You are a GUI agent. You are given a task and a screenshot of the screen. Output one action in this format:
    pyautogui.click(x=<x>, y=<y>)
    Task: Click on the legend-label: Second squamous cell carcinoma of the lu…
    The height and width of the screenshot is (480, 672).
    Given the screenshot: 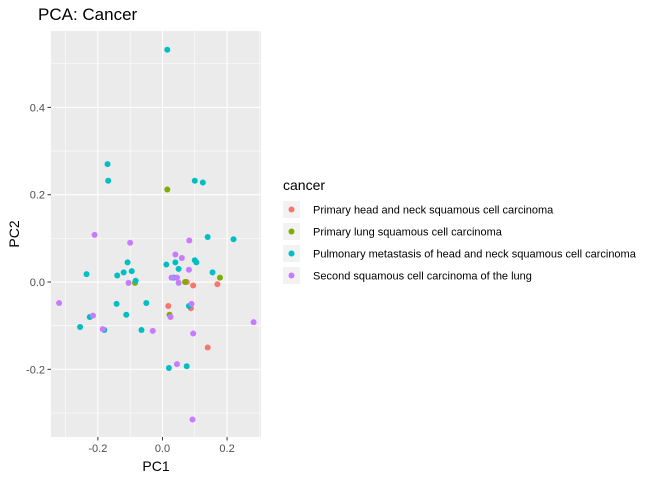 What is the action you would take?
    pyautogui.click(x=422, y=277)
    